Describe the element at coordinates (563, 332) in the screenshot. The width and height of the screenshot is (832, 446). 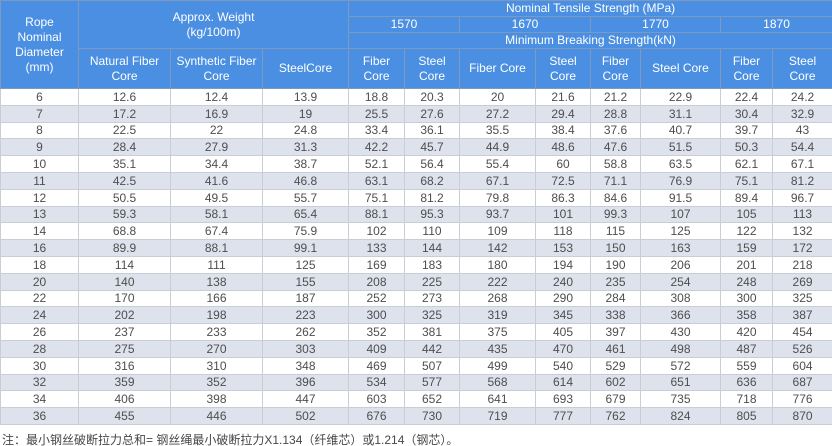
I see `cell-value: 405` at that location.